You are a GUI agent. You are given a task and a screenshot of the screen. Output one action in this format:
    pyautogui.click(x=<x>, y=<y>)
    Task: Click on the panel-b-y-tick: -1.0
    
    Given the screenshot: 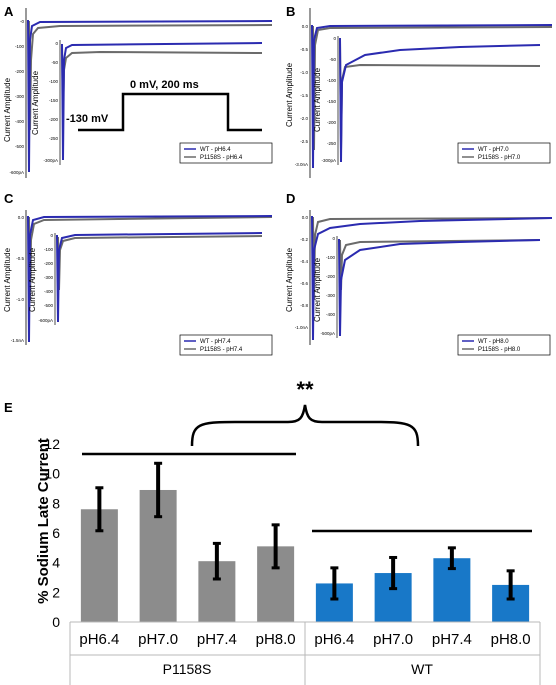 What is the action you would take?
    pyautogui.click(x=304, y=72)
    